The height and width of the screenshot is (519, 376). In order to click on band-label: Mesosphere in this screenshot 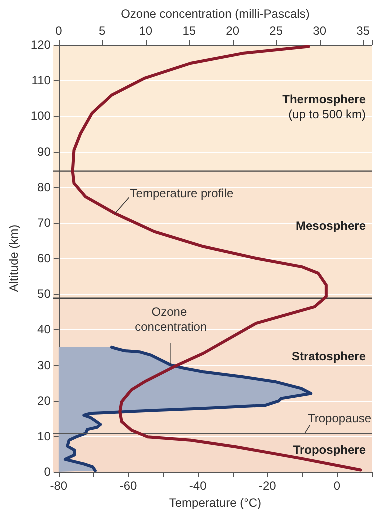, I will do `click(331, 225)`.